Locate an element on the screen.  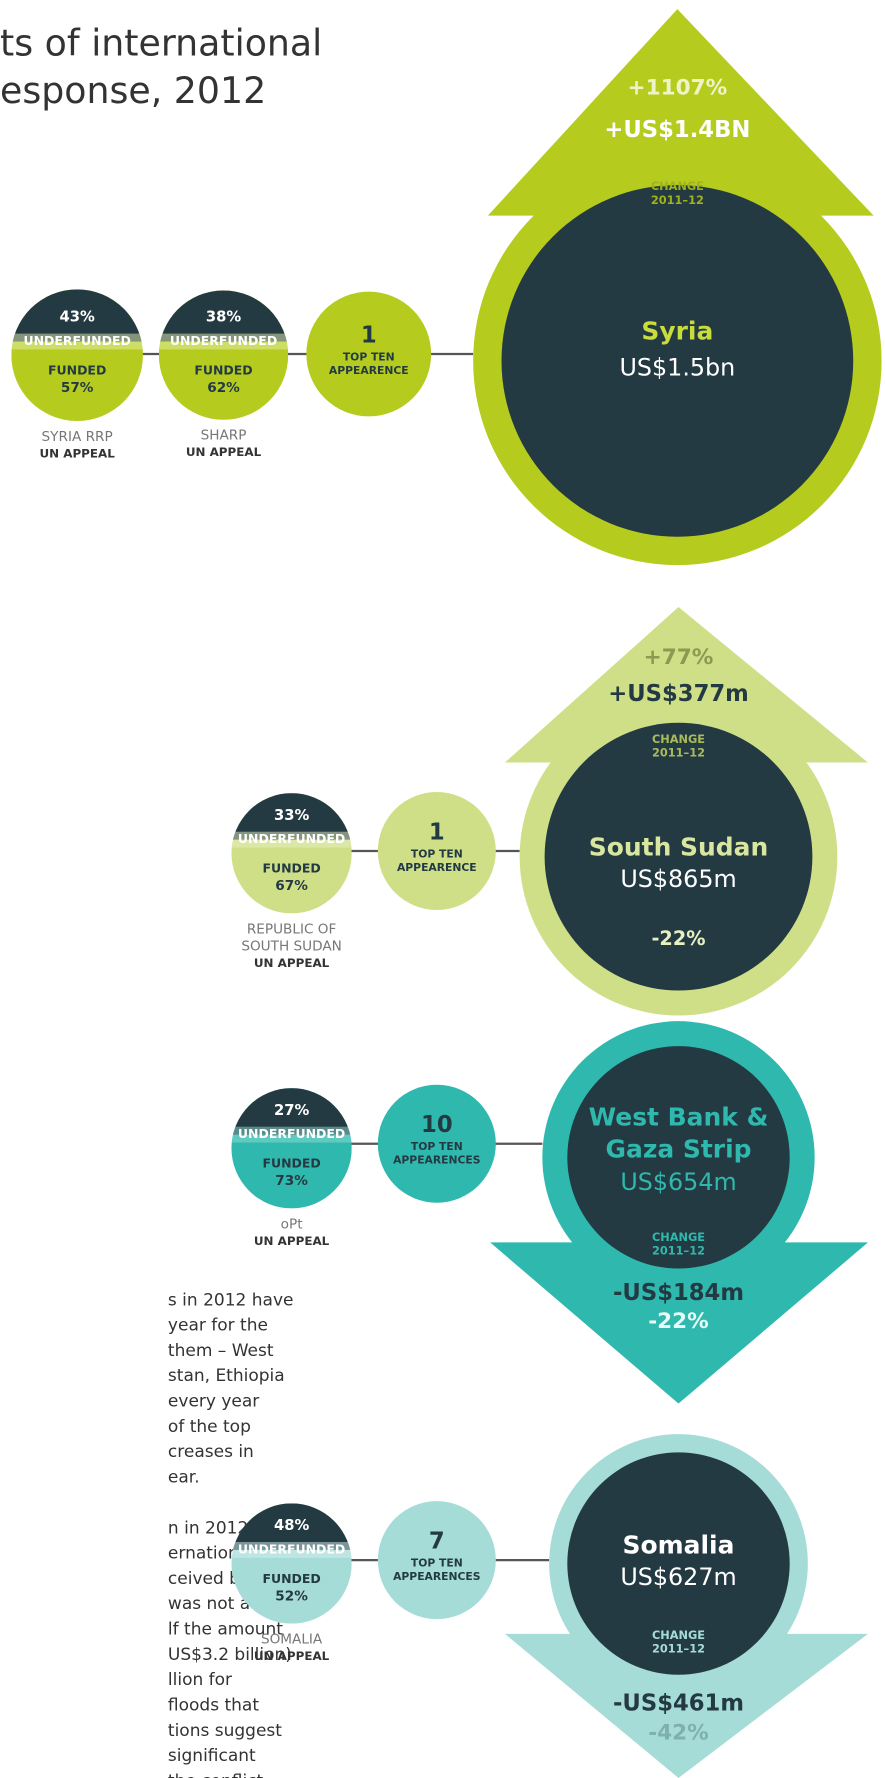
underfunded-pct: 33% is located at coordinates (292, 815).